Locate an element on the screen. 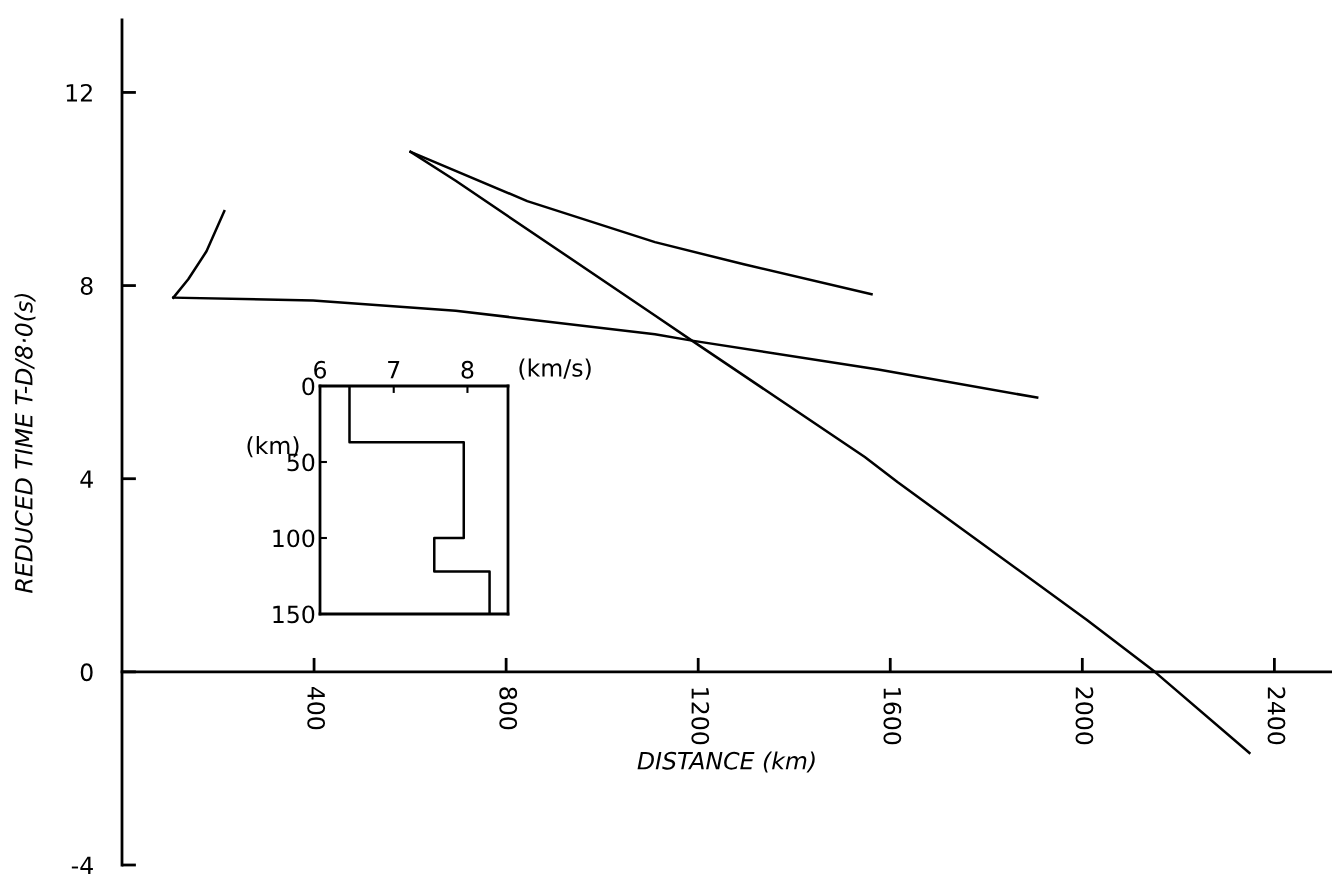 This screenshot has width=1332, height=874. x-tick-label: 6 is located at coordinates (320, 369).